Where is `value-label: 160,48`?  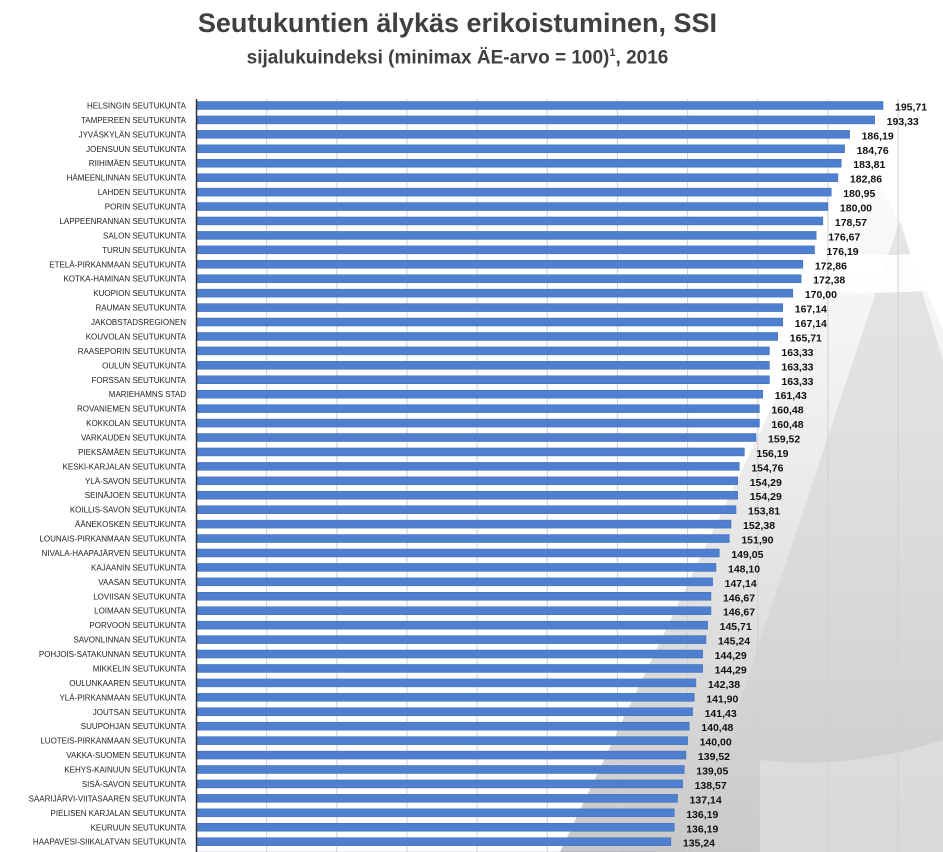 value-label: 160,48 is located at coordinates (787, 425).